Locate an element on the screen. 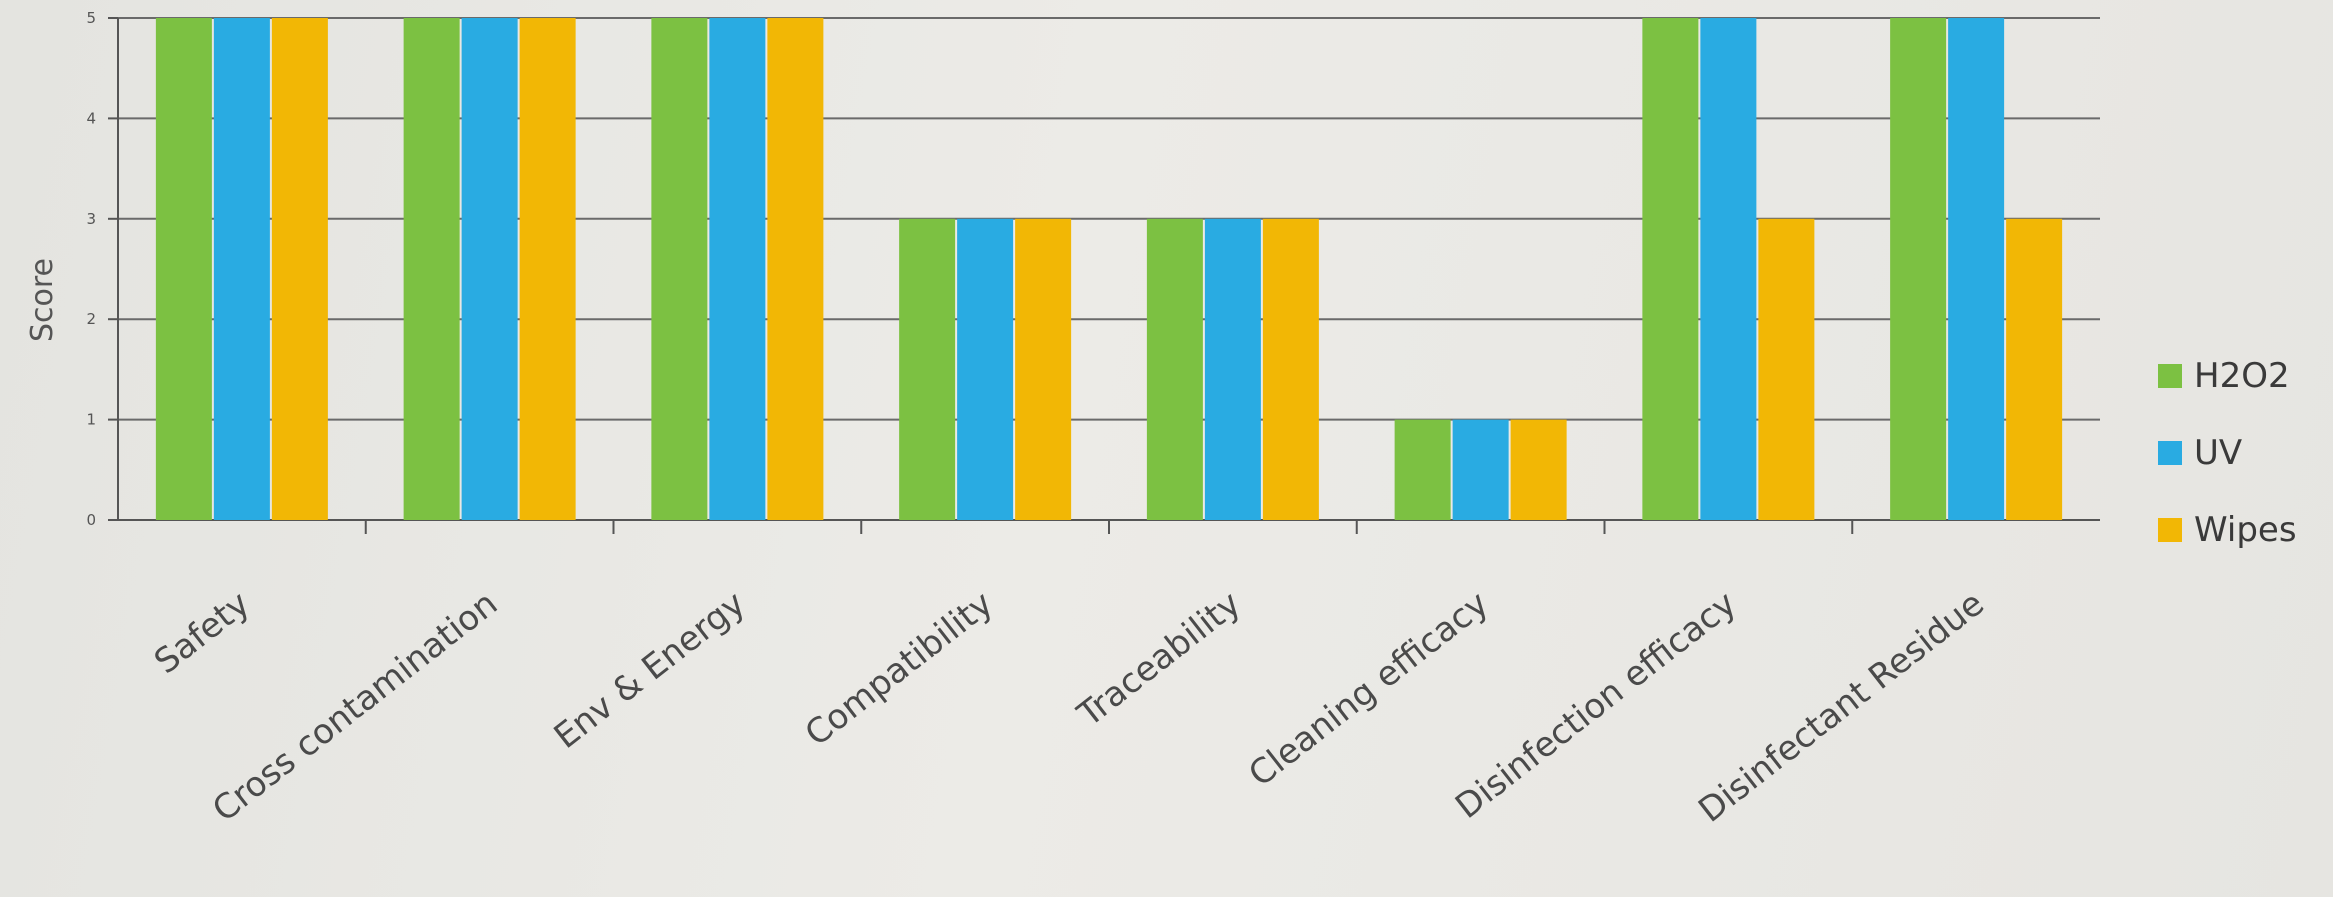 The height and width of the screenshot is (897, 2333). y-tick-label: 1 is located at coordinates (91, 420).